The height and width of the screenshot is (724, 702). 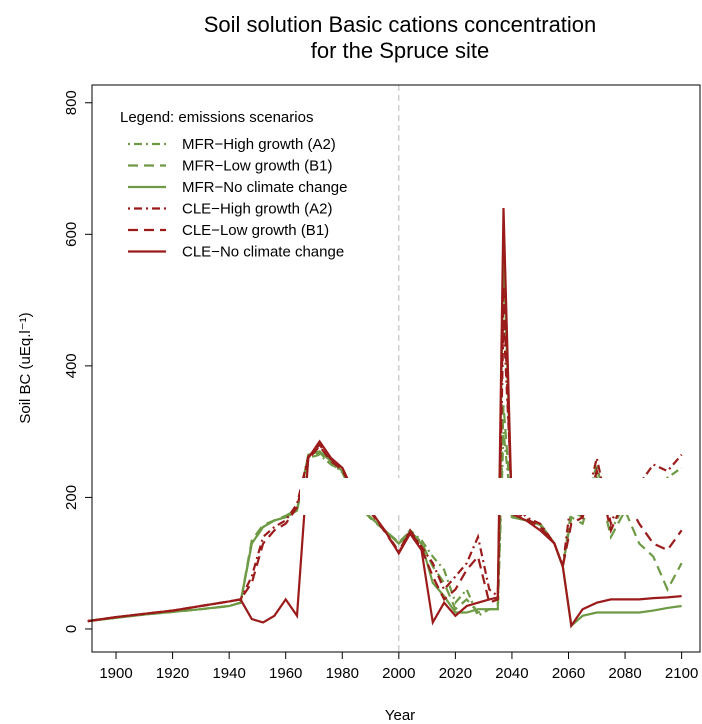 I want to click on x-tick-label: 1920, so click(x=172, y=673).